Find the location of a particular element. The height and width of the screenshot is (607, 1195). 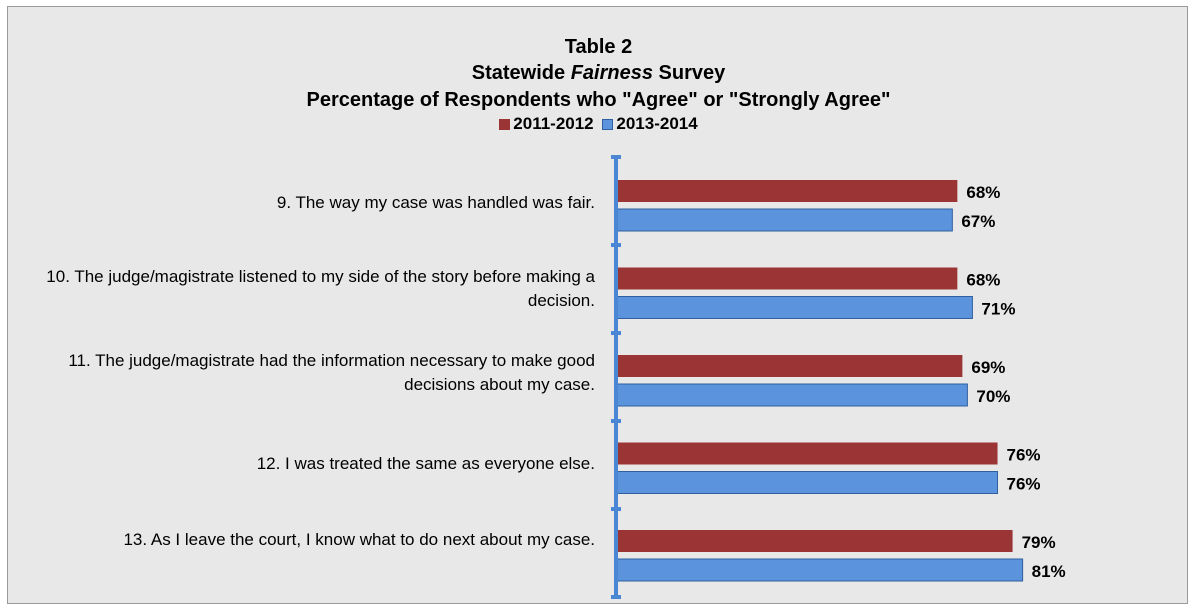

data-label-2013-2014-cat-1: 71% is located at coordinates (998, 309).